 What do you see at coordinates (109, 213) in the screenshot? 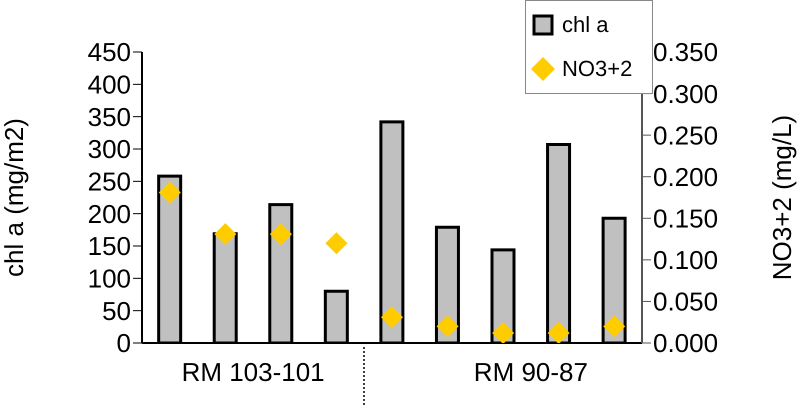
I see `y-tick-label: 200` at bounding box center [109, 213].